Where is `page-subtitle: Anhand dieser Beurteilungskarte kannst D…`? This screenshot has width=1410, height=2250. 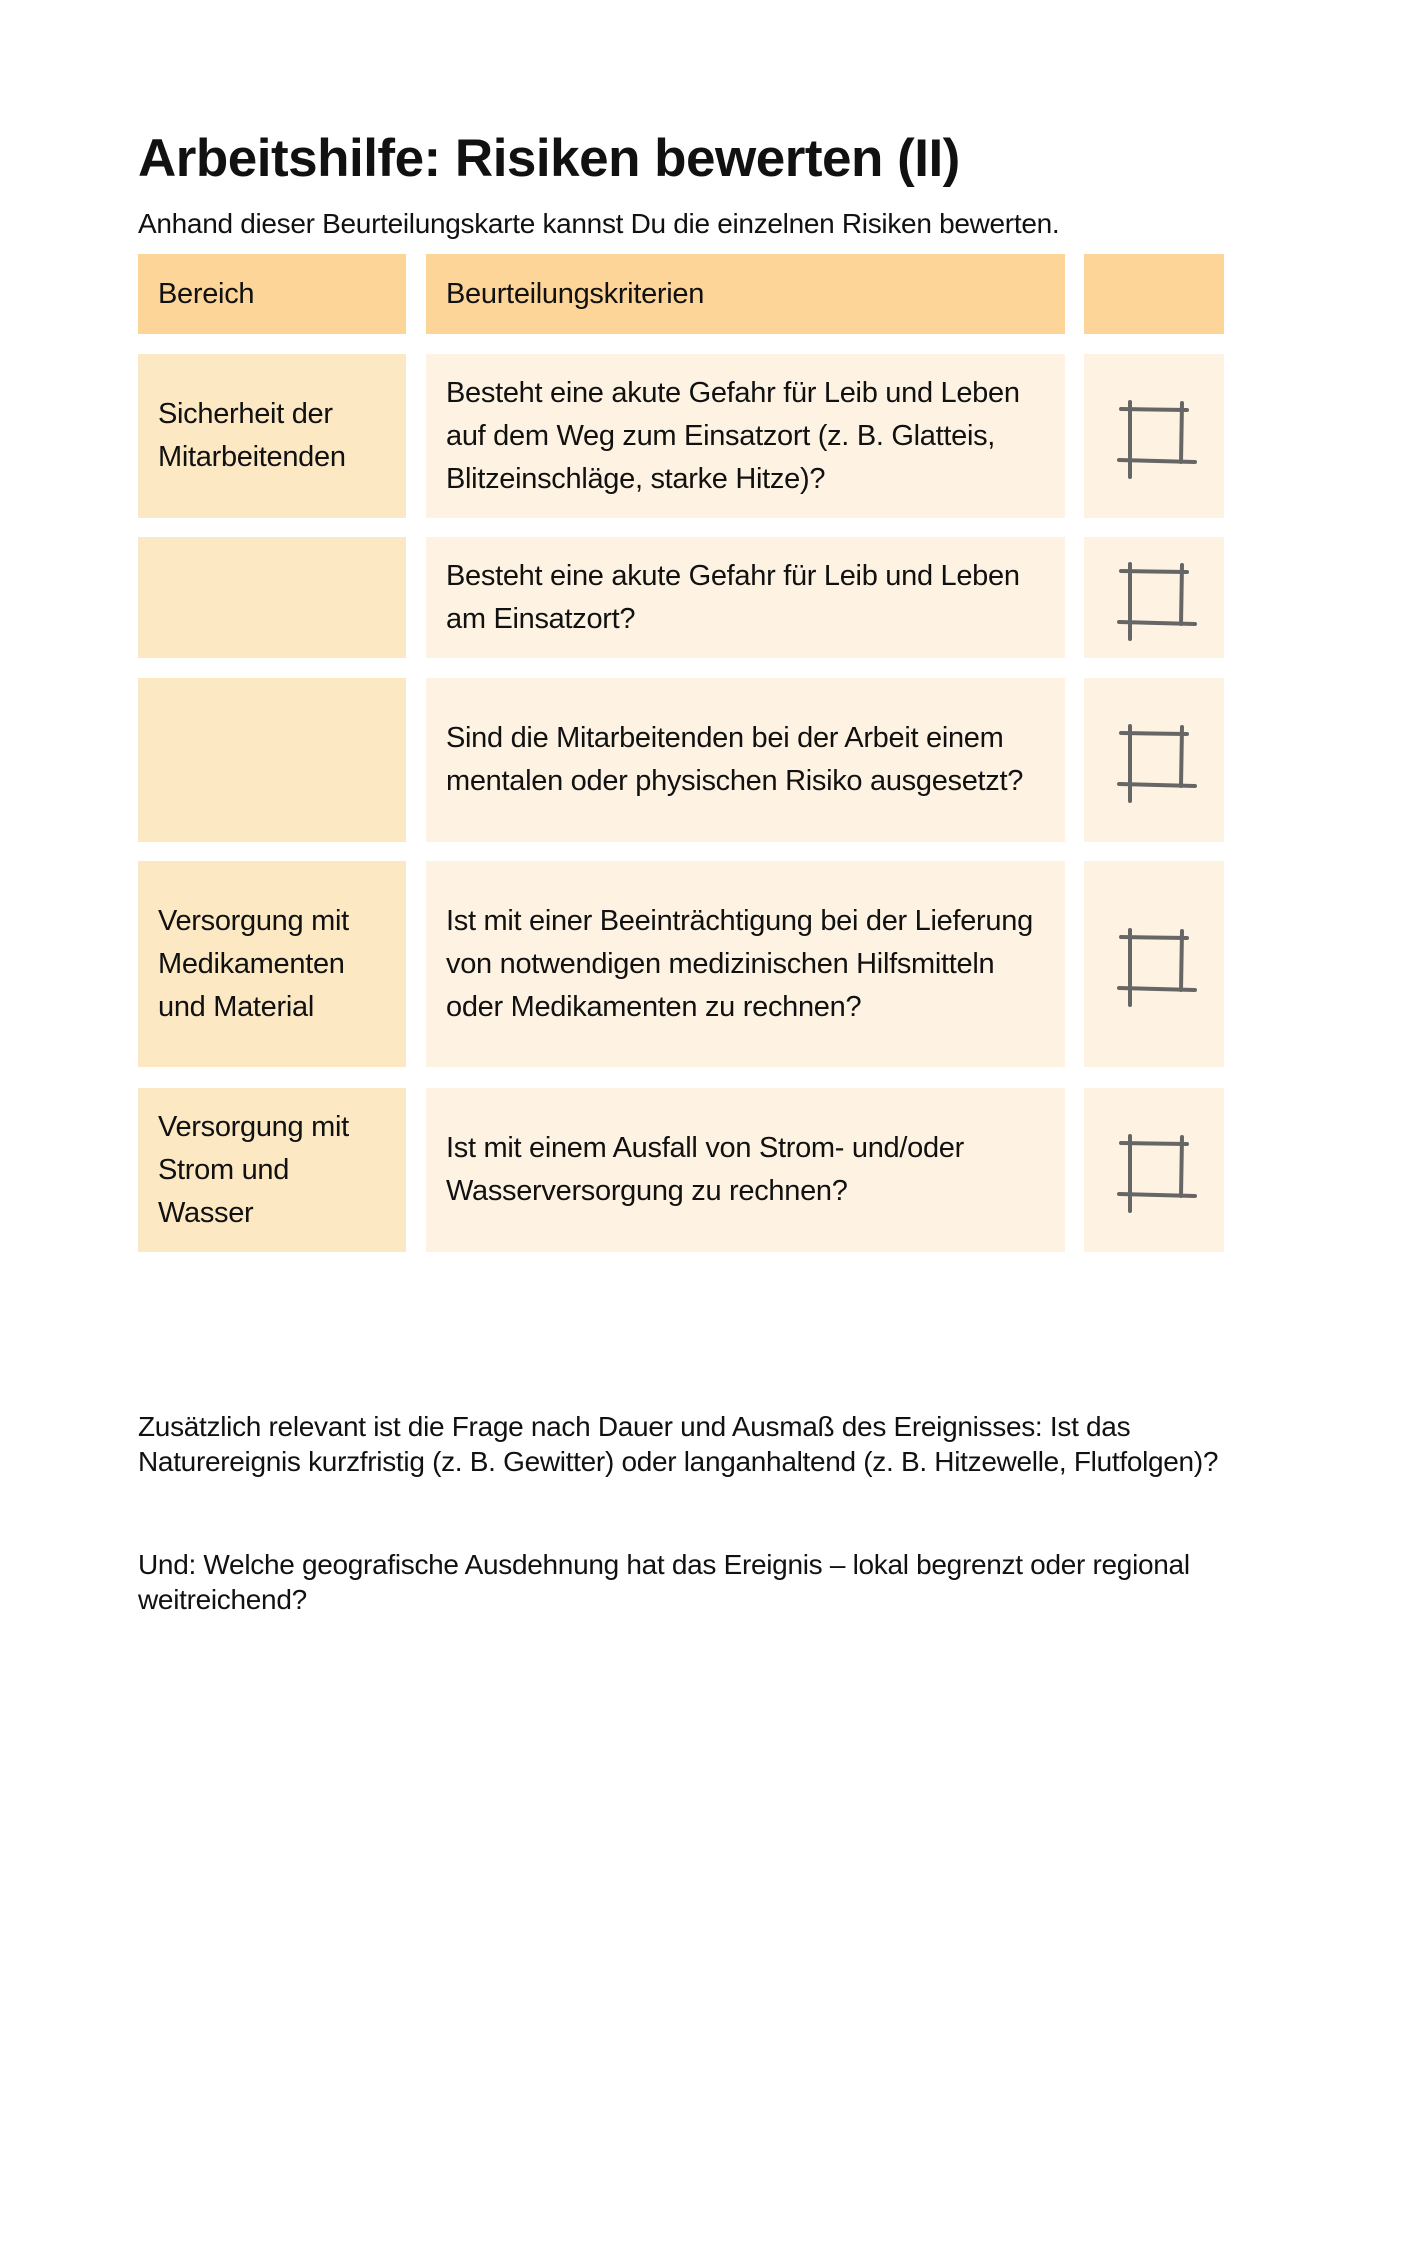
page-subtitle: Anhand dieser Beurteilungskarte kannst D… is located at coordinates (599, 223).